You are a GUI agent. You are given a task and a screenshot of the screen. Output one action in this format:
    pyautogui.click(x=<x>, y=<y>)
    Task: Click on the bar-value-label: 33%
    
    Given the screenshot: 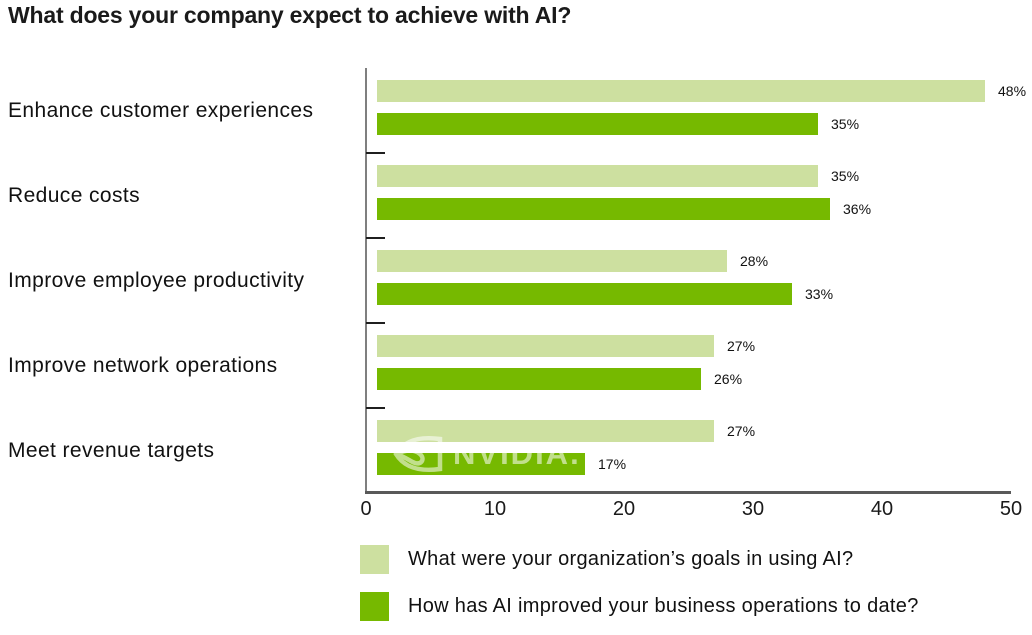 What is the action you would take?
    pyautogui.click(x=819, y=294)
    